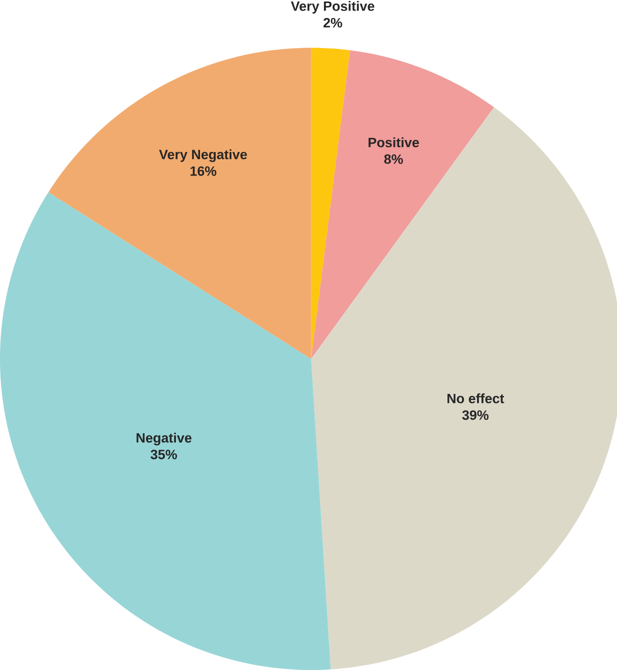 Image resolution: width=617 pixels, height=670 pixels. What do you see at coordinates (475, 398) in the screenshot?
I see `slice-label: No effect` at bounding box center [475, 398].